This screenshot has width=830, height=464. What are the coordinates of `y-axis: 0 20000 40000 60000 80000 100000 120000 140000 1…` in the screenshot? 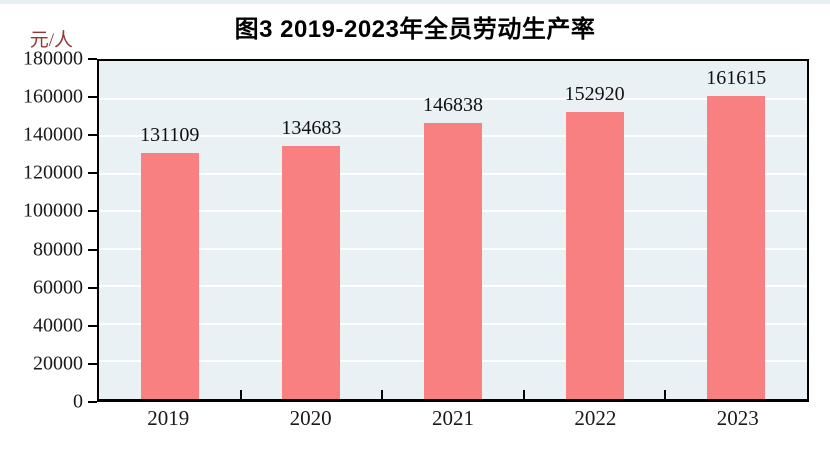 It's located at (48, 230).